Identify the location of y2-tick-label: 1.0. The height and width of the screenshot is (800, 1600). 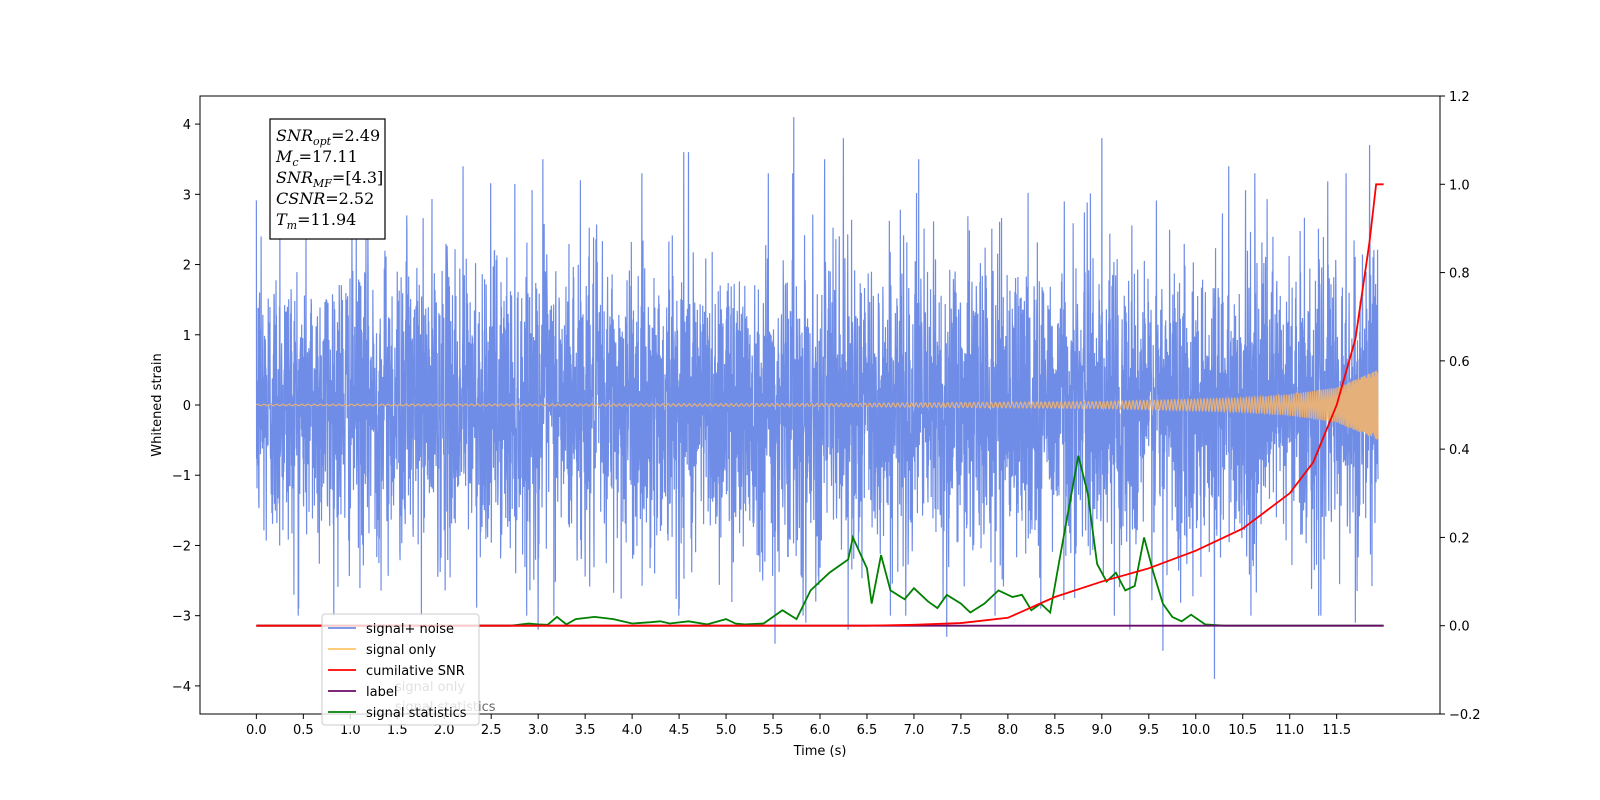
(1459, 185).